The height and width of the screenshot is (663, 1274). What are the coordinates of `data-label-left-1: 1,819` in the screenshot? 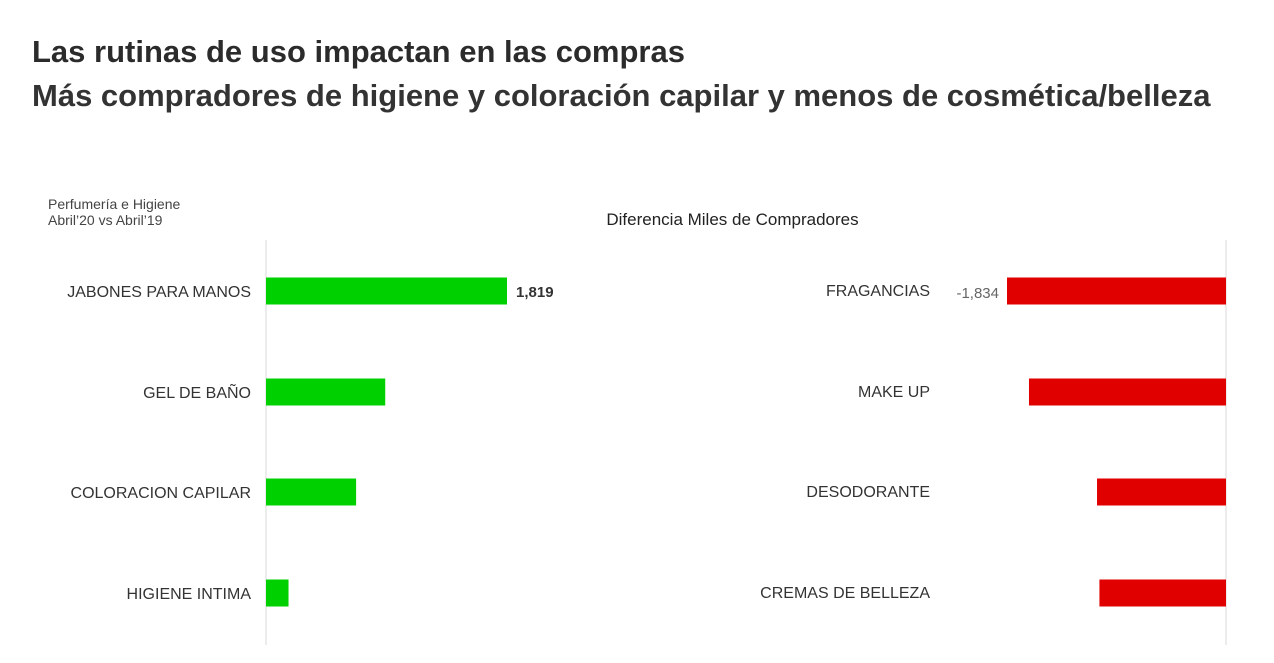 It's located at (535, 292).